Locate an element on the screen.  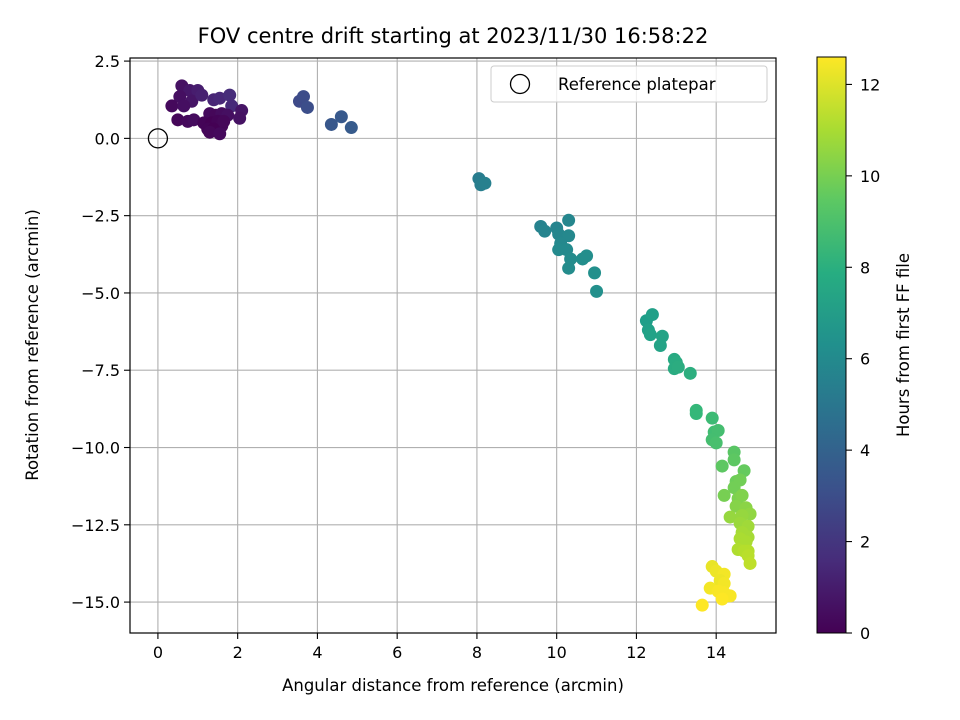
colorbar-tick-label: 4 is located at coordinates (865, 450).